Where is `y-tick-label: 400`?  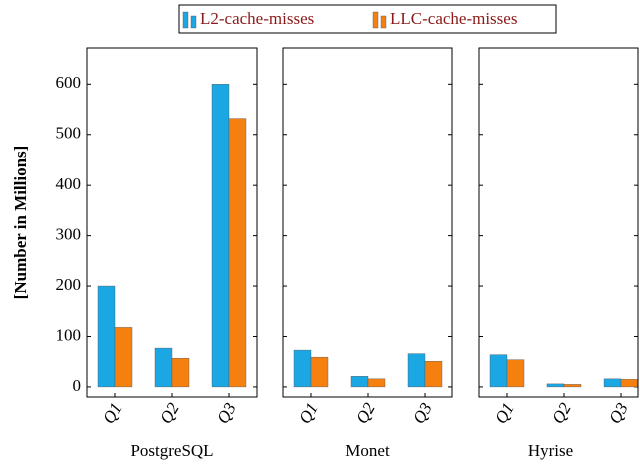 y-tick-label: 400 is located at coordinates (69, 183).